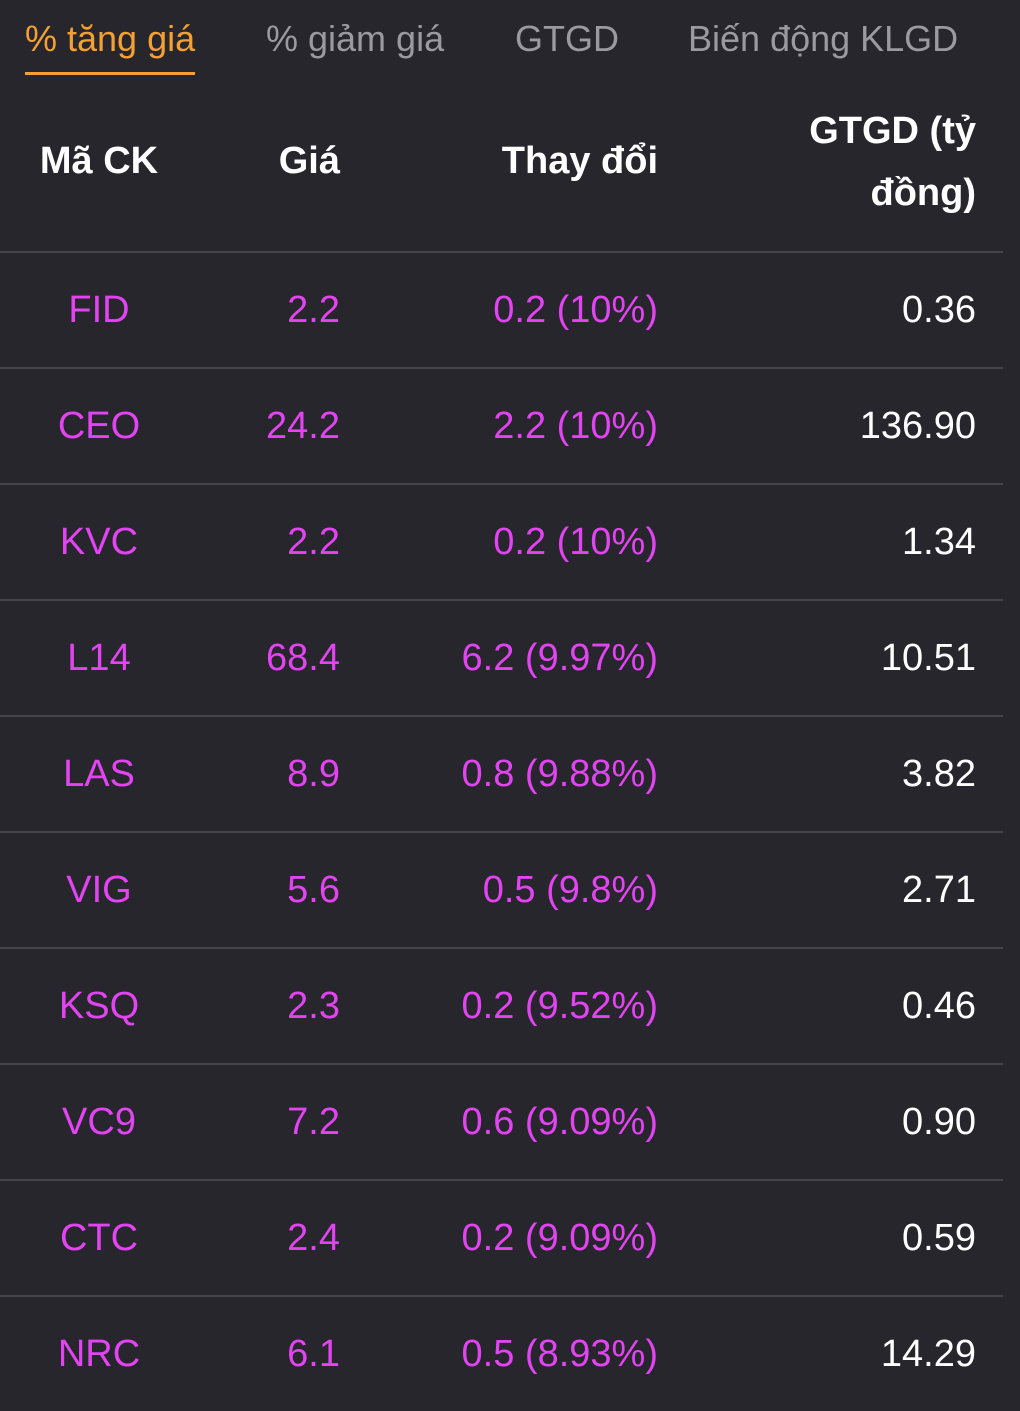 The width and height of the screenshot is (1020, 1411). I want to click on stock-change: 0.5 (9.8%), so click(570, 890).